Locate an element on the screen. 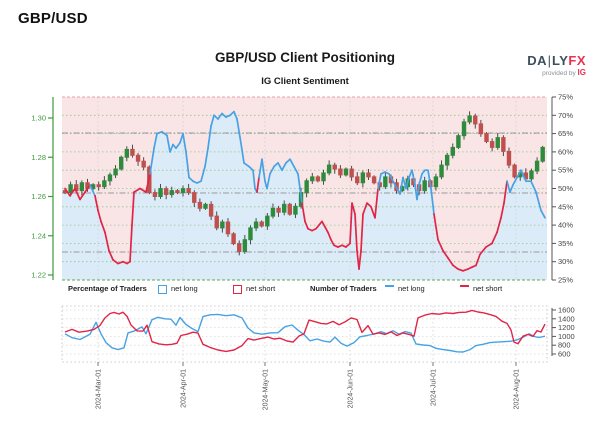 The height and width of the screenshot is (426, 602). legend-net-long-count-label: net long is located at coordinates (411, 288).